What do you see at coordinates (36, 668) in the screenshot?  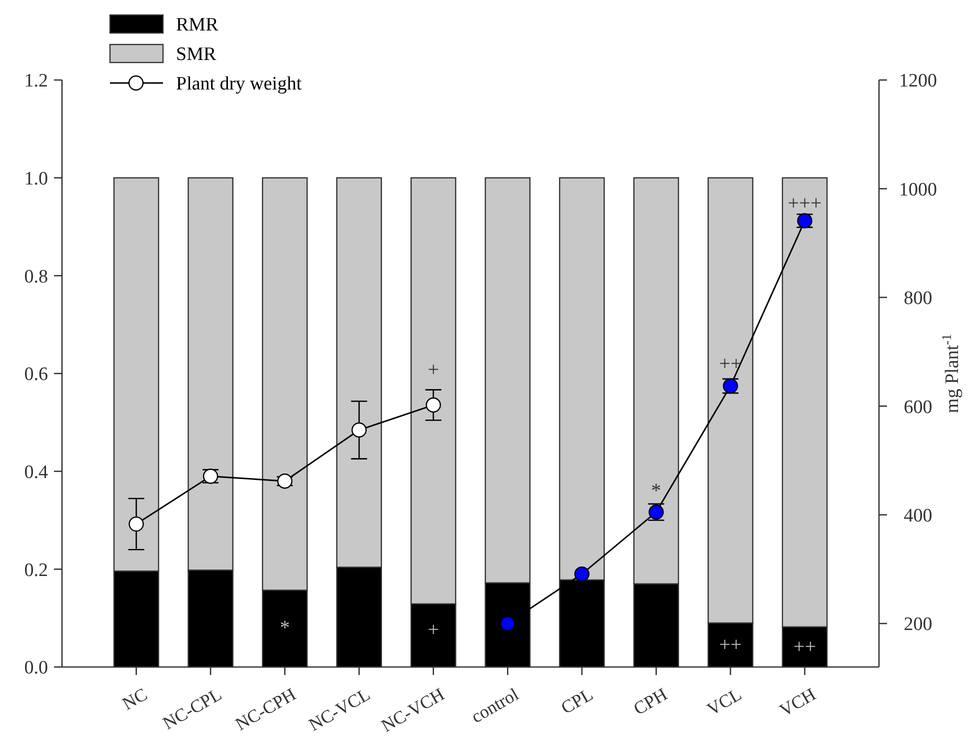 I see `y-tick-label: 0.0` at bounding box center [36, 668].